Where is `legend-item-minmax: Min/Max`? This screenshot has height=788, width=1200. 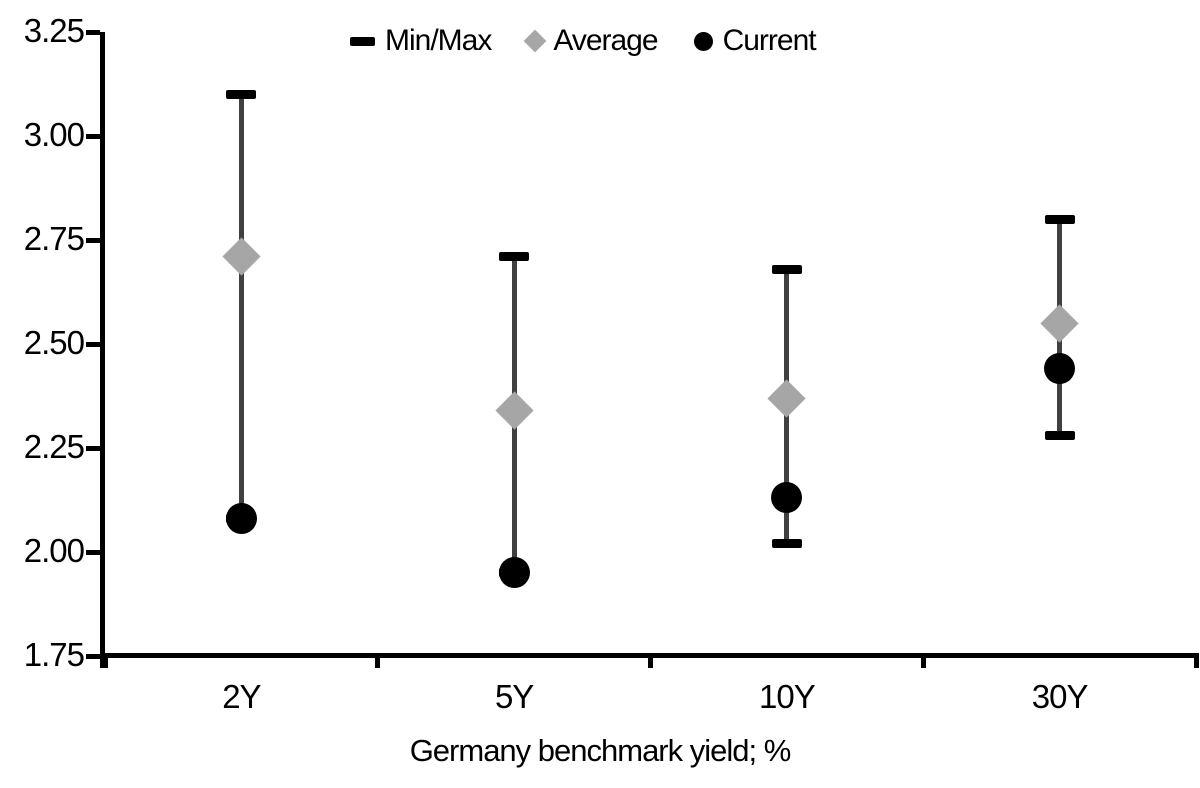
legend-item-minmax: Min/Max is located at coordinates (421, 41).